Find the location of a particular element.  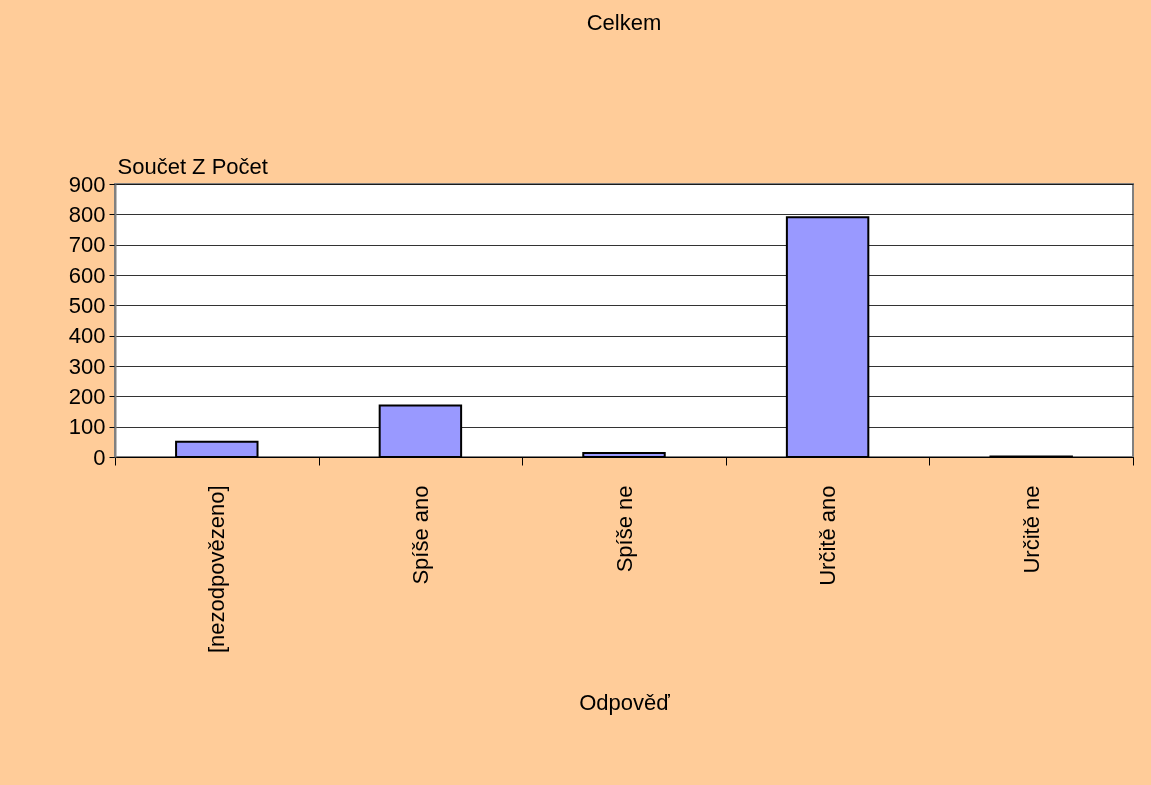

x-tick-label: Určitě ne is located at coordinates (1031, 529).